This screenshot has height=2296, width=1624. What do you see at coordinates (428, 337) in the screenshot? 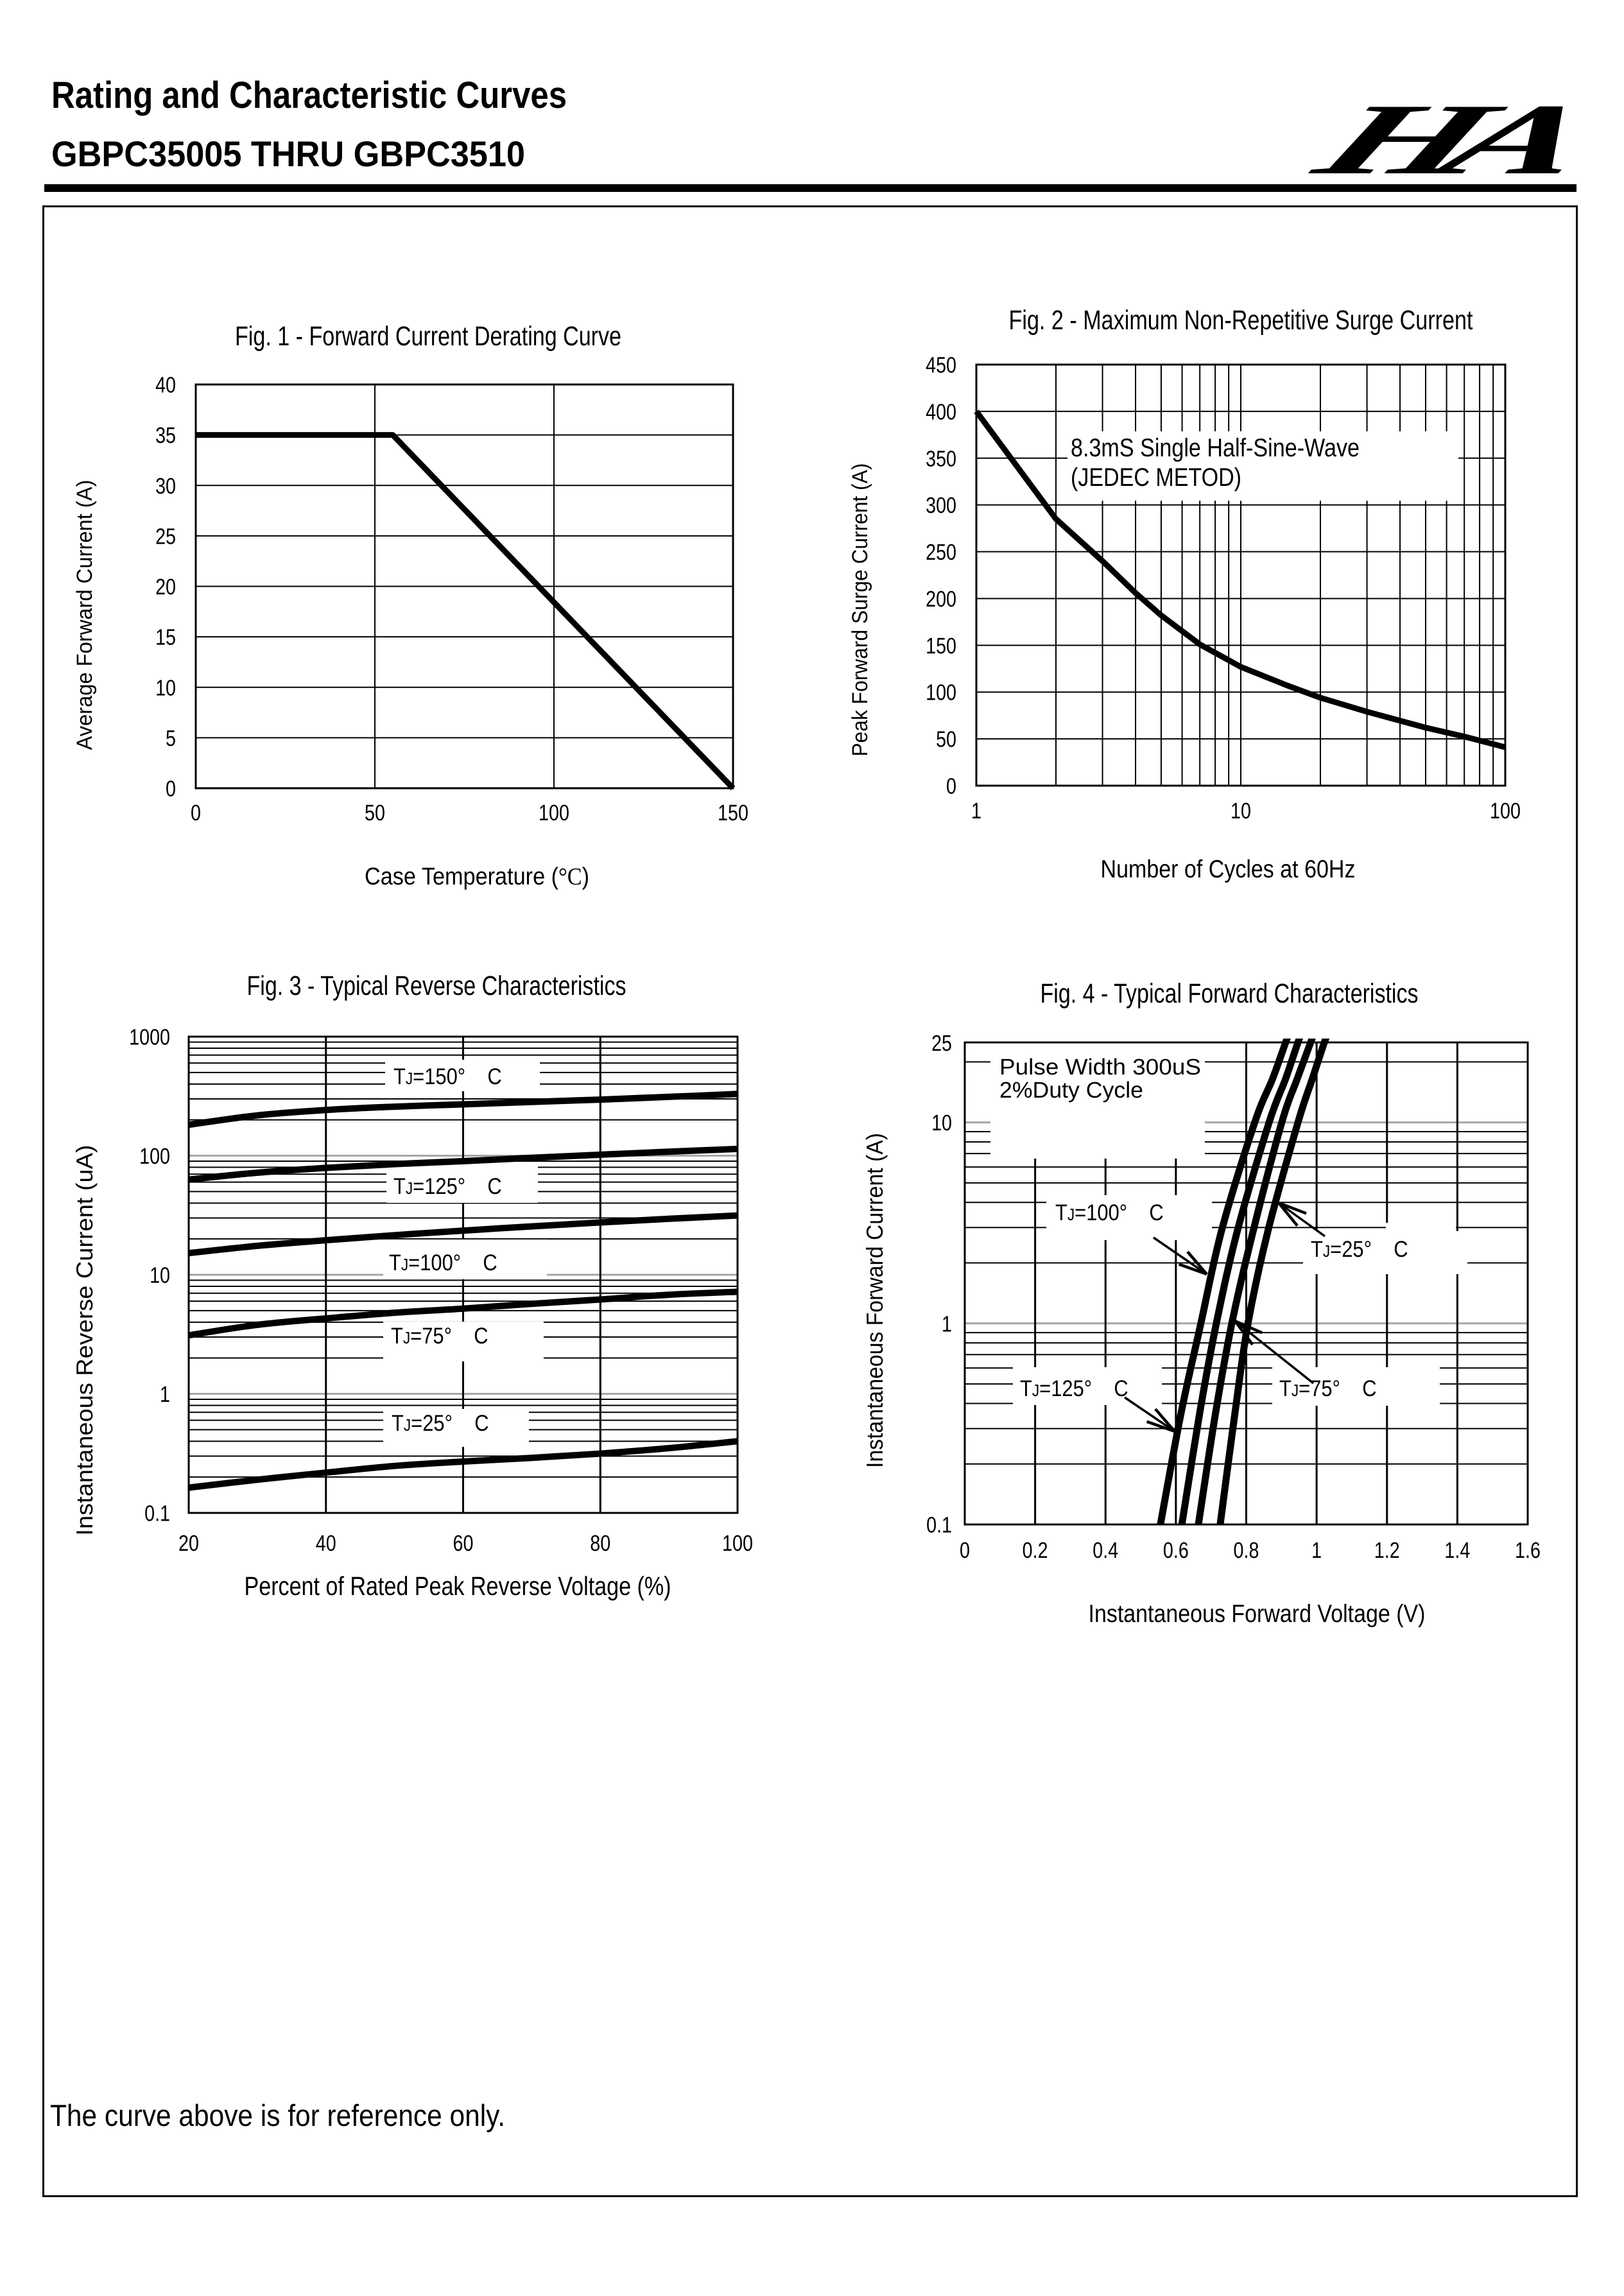
I see `svg-text:Fig. 1 - Forward Current Derat: Fig. 1 - Forward Current Derating Curve` at bounding box center [428, 337].